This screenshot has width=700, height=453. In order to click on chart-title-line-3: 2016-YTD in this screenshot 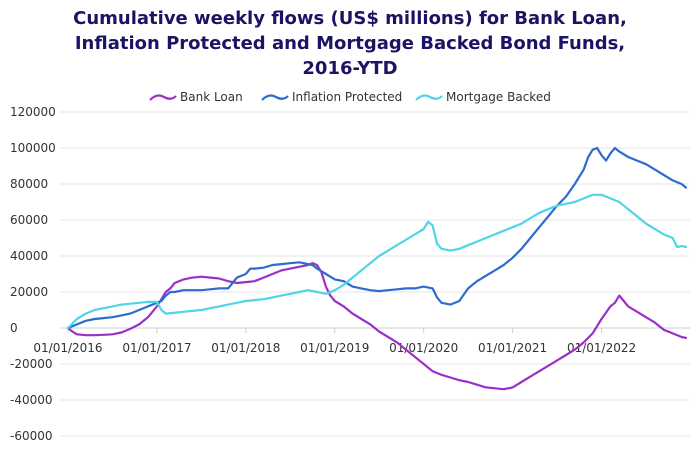, I will do `click(350, 68)`.